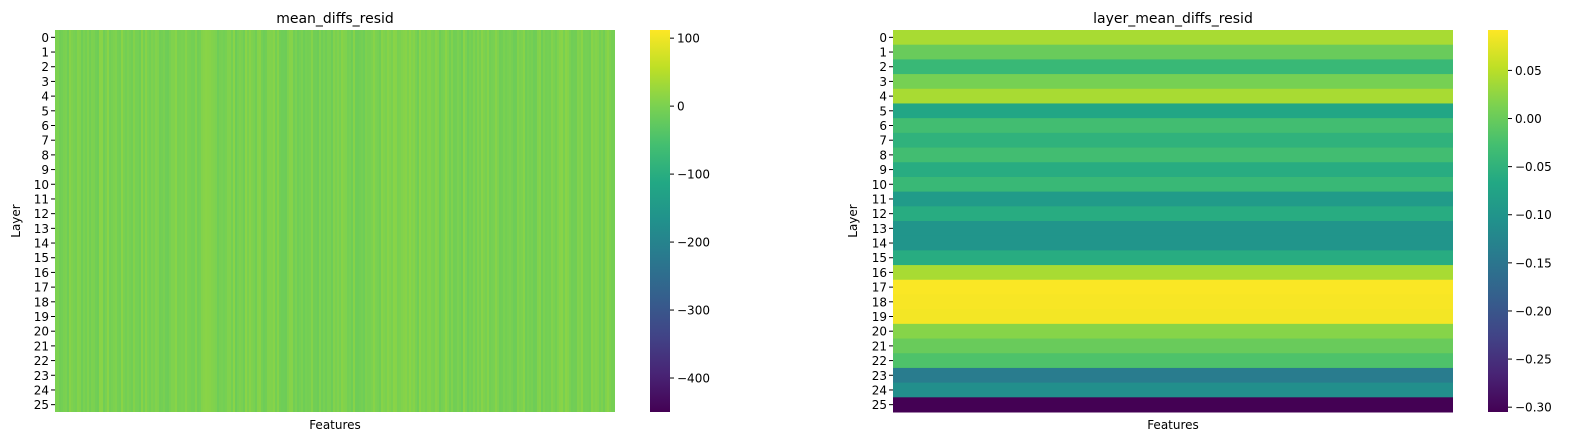 This screenshot has width=1582, height=446. What do you see at coordinates (41, 376) in the screenshot?
I see `y-tick-label: 23` at bounding box center [41, 376].